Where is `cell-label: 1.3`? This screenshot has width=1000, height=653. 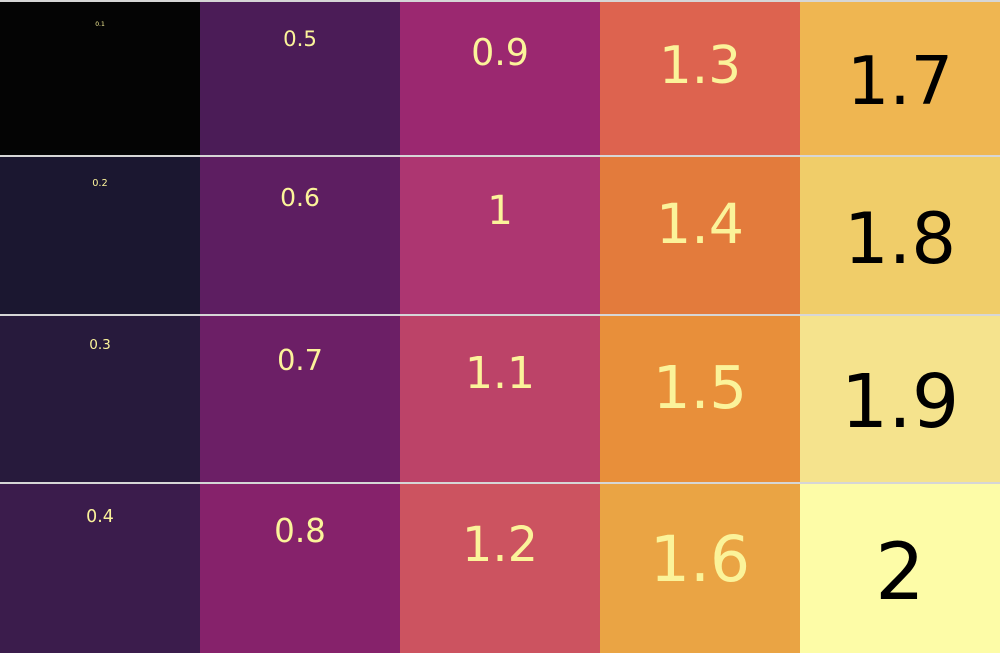
cell-label: 1.3 is located at coordinates (700, 66).